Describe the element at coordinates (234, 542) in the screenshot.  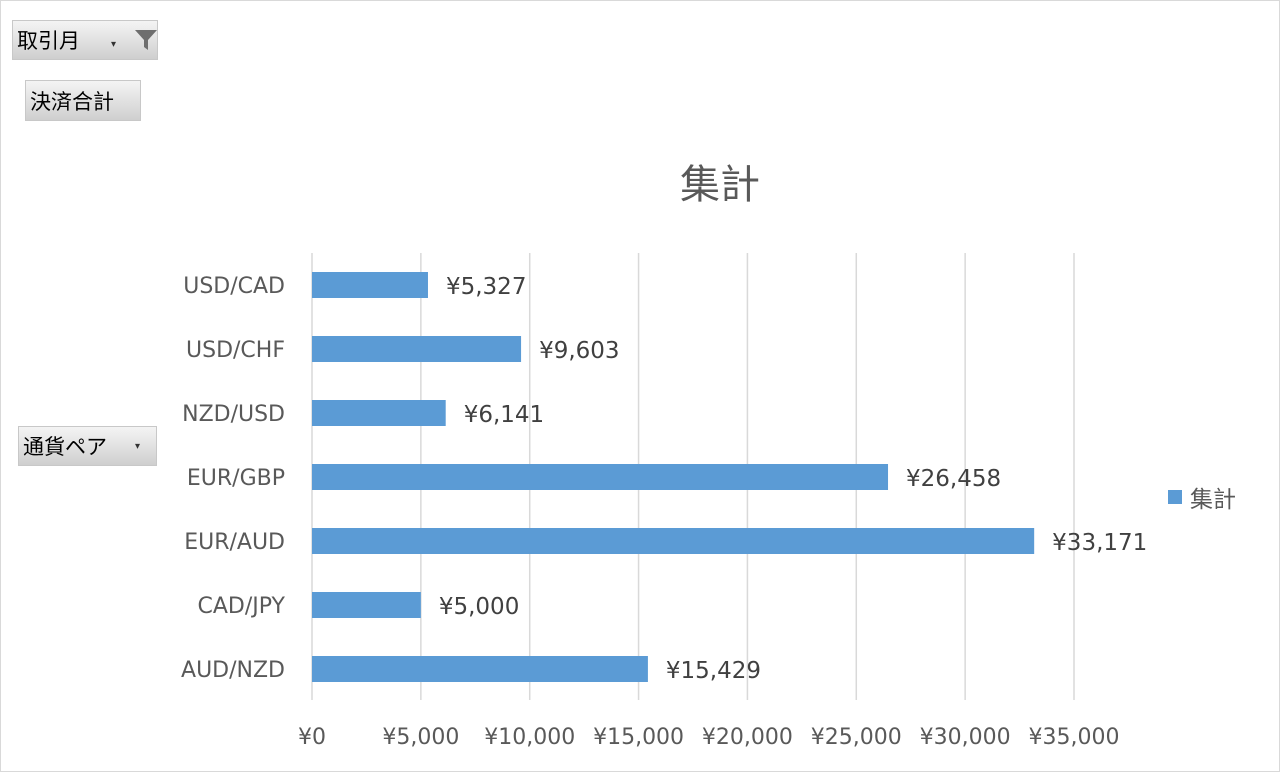
I see `category-label: EUR/AUD` at that location.